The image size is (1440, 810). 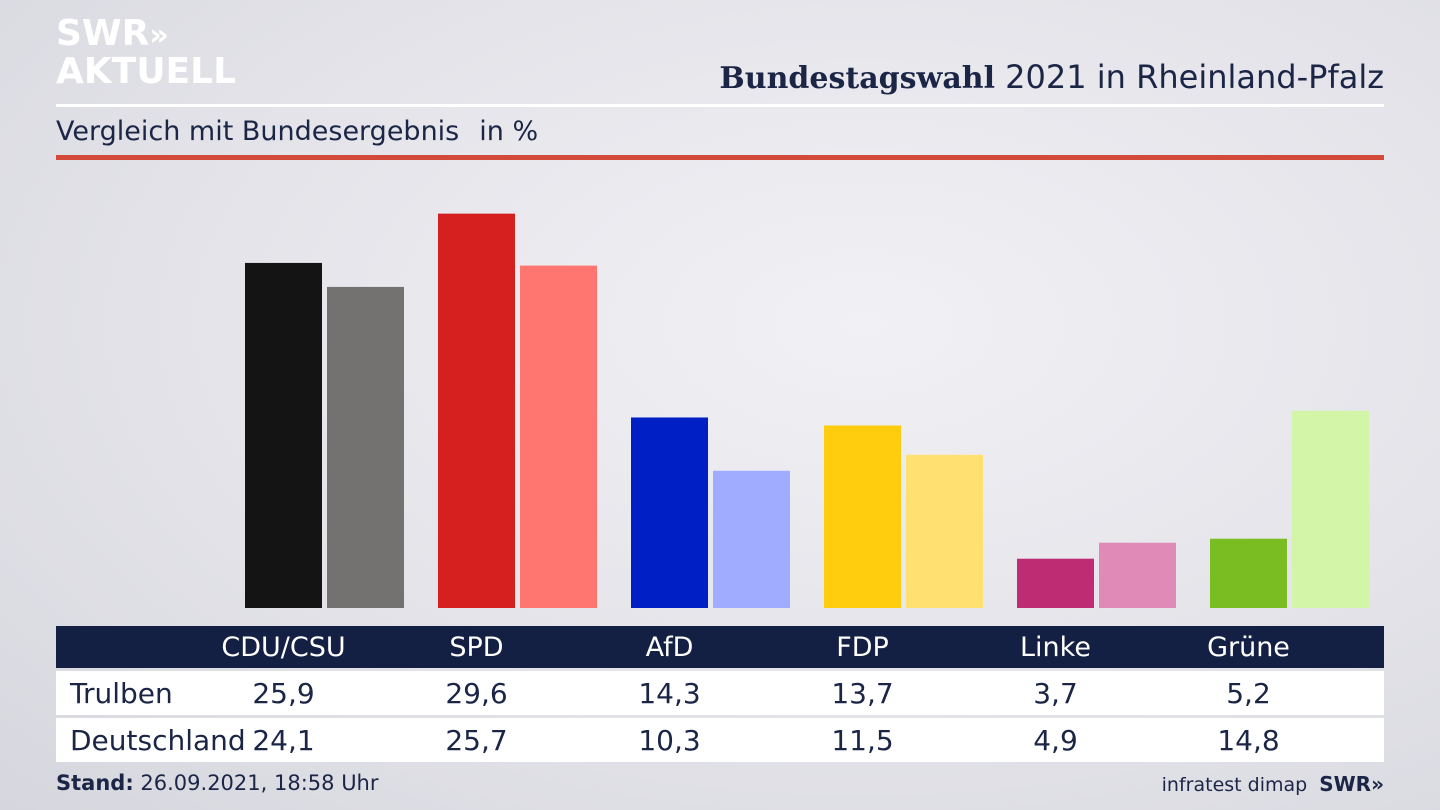 What do you see at coordinates (558, 436) in the screenshot?
I see `bar-spd-national` at bounding box center [558, 436].